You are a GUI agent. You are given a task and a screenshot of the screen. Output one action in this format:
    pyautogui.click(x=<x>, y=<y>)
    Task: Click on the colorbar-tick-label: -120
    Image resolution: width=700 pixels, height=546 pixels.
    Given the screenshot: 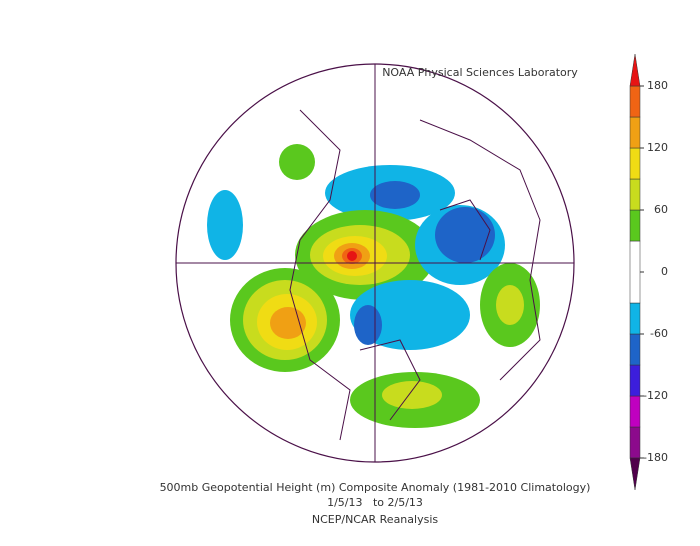 What is the action you would take?
    pyautogui.click(x=655, y=395)
    